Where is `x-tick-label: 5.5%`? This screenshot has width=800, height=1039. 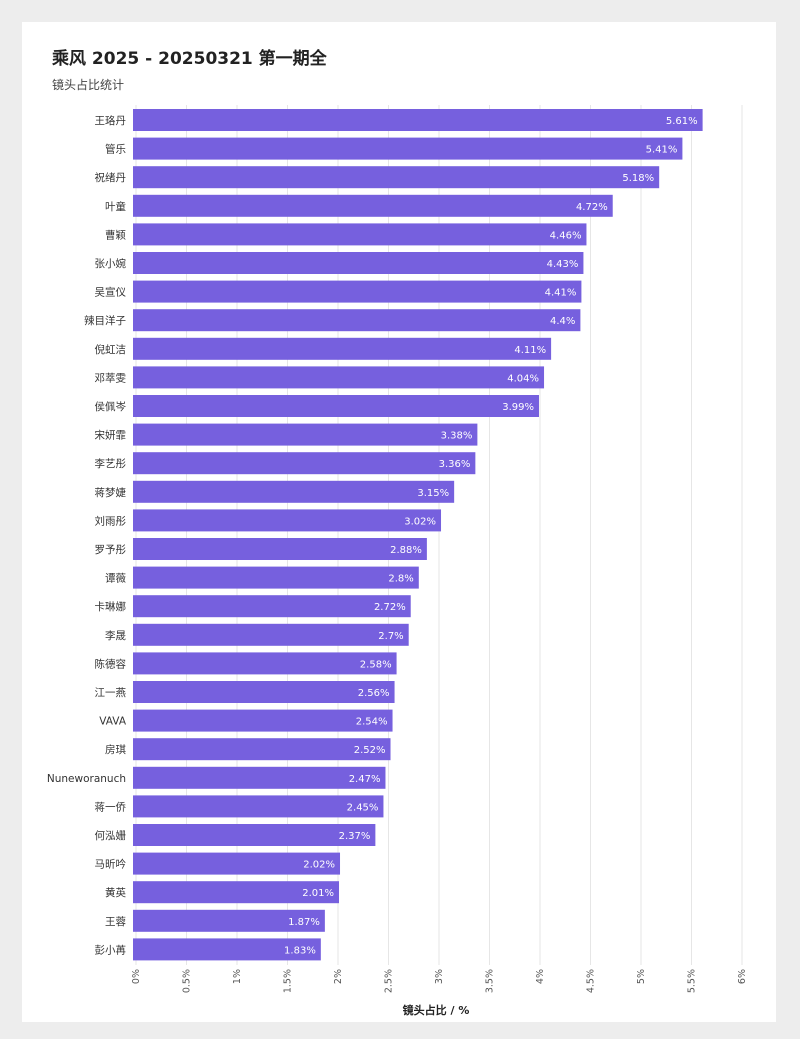 x-tick-label: 5.5% is located at coordinates (692, 981).